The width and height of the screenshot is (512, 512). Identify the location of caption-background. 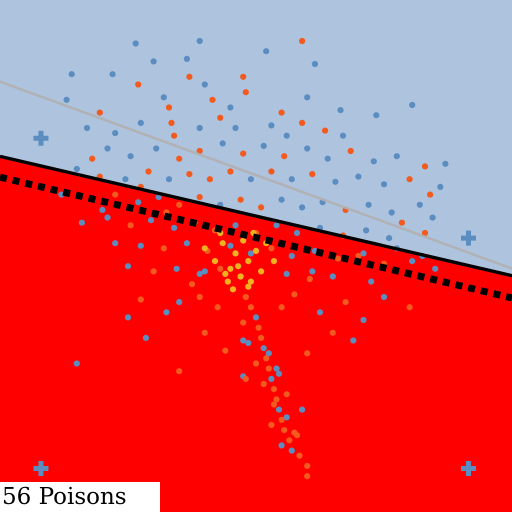
(80, 497).